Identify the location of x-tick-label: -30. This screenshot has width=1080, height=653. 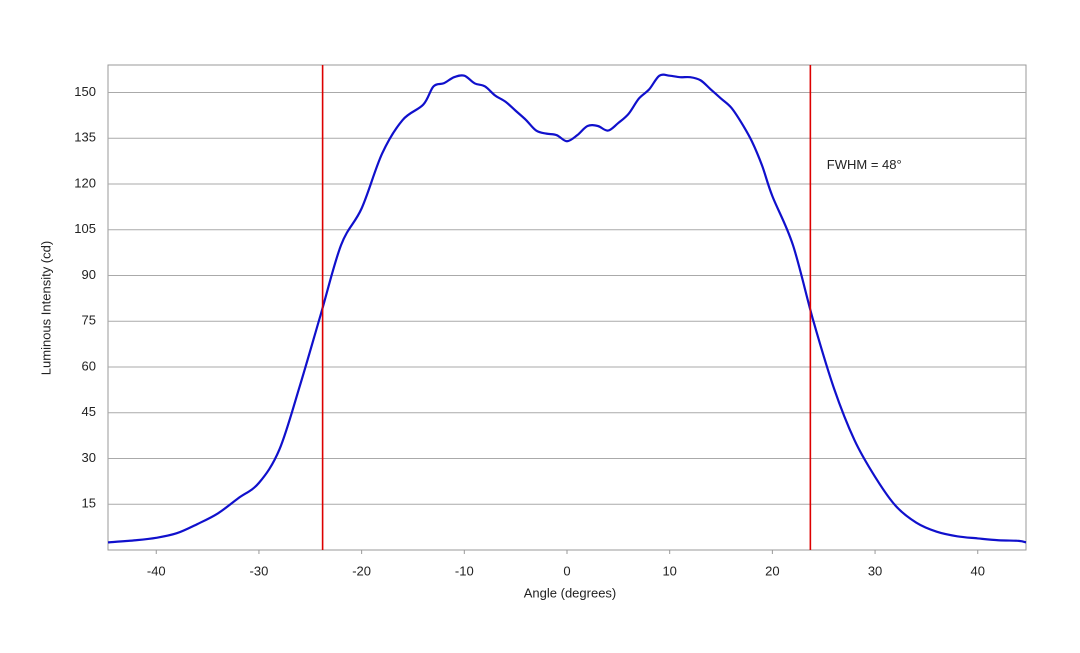
(259, 570).